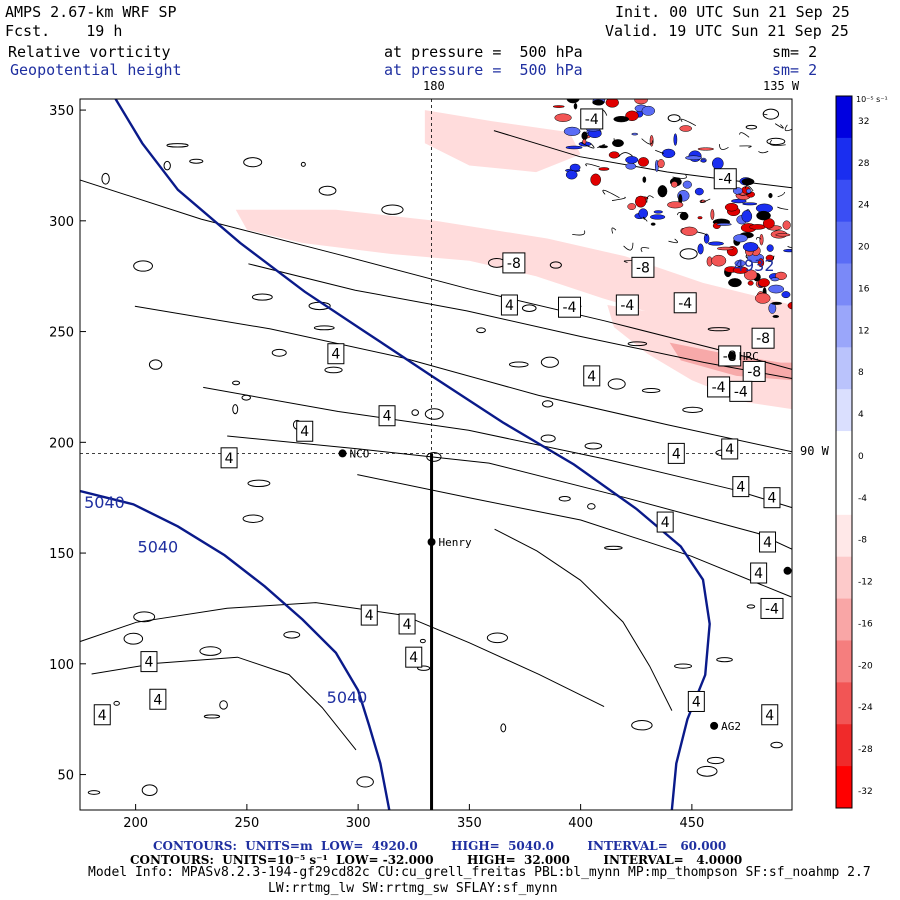  I want to click on field2-smoothing: sm= 2, so click(795, 70).